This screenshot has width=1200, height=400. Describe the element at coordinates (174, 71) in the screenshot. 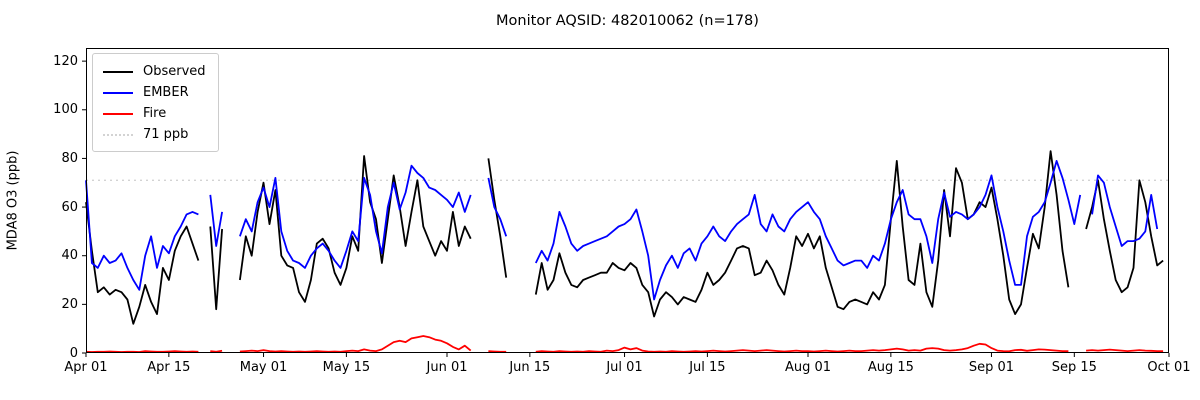

I see `legend-label: Observed` at that location.